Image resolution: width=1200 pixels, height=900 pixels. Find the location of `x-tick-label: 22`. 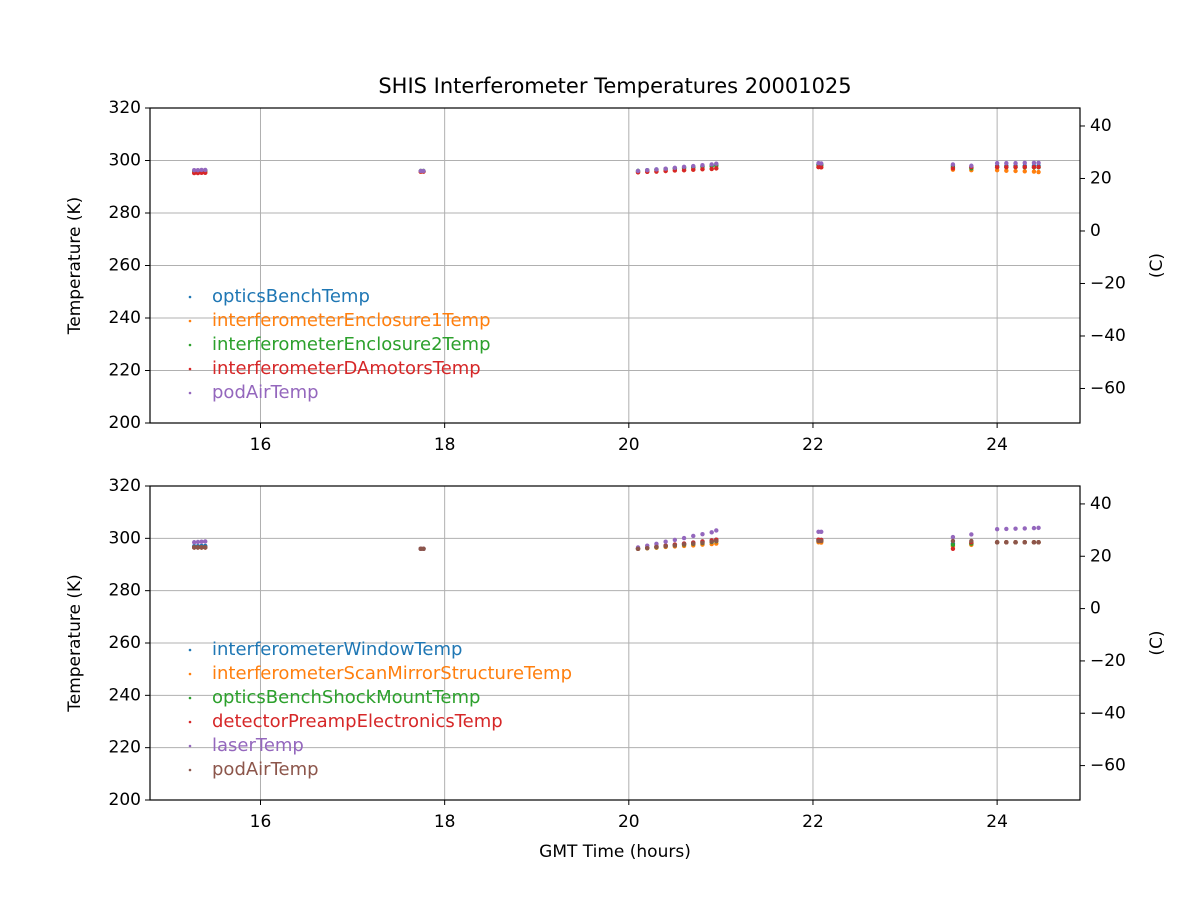

x-tick-label: 22 is located at coordinates (813, 445).